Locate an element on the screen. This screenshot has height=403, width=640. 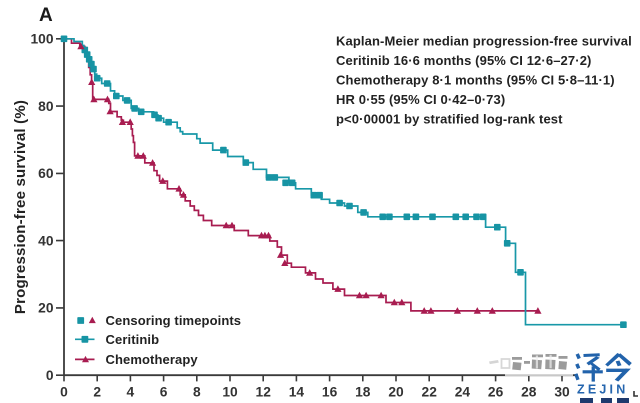
svg-text: 30 is located at coordinates (562, 391).